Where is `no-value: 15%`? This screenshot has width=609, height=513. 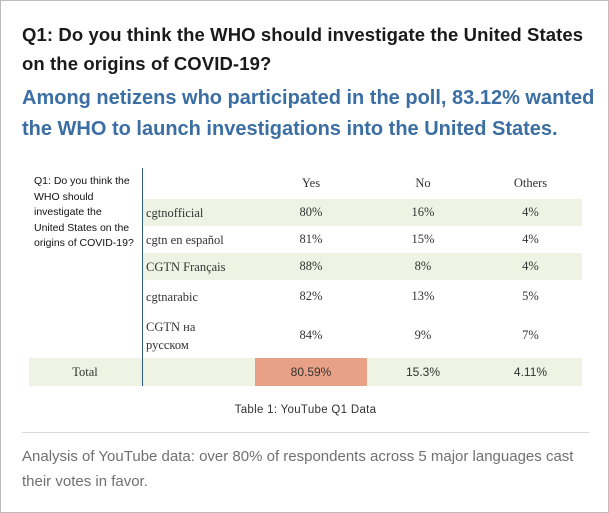
no-value: 15% is located at coordinates (423, 239).